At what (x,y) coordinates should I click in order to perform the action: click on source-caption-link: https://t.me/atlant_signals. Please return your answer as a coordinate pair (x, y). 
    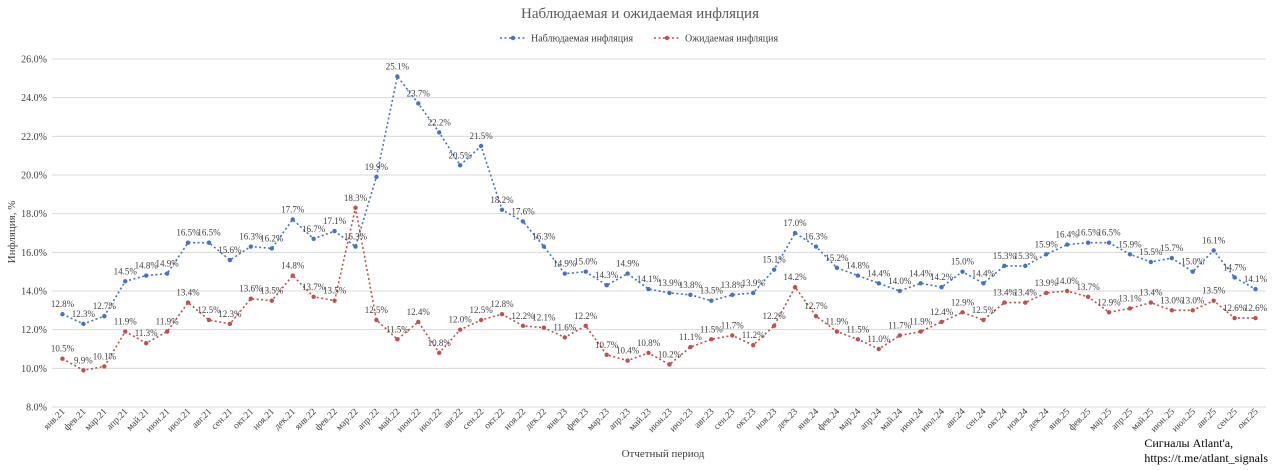
    Looking at the image, I should click on (1206, 458).